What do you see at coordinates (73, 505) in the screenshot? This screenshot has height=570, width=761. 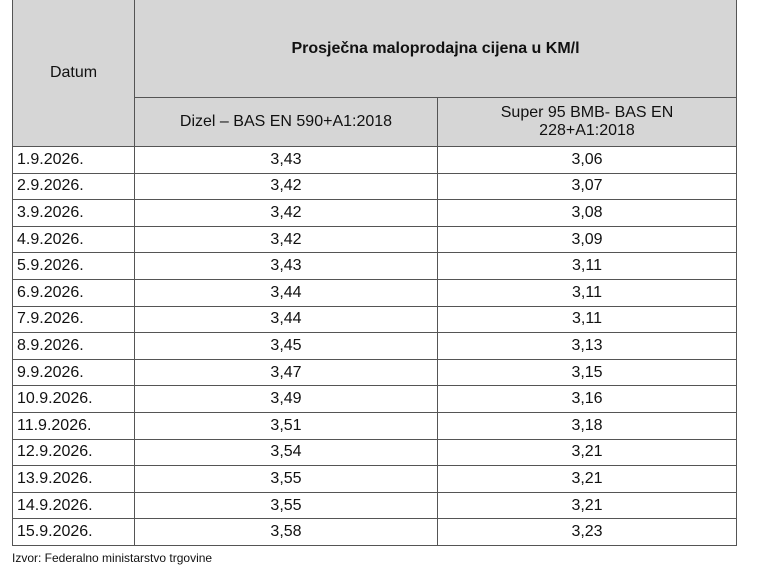 I see `date-cell: 14.9.2026.` at bounding box center [73, 505].